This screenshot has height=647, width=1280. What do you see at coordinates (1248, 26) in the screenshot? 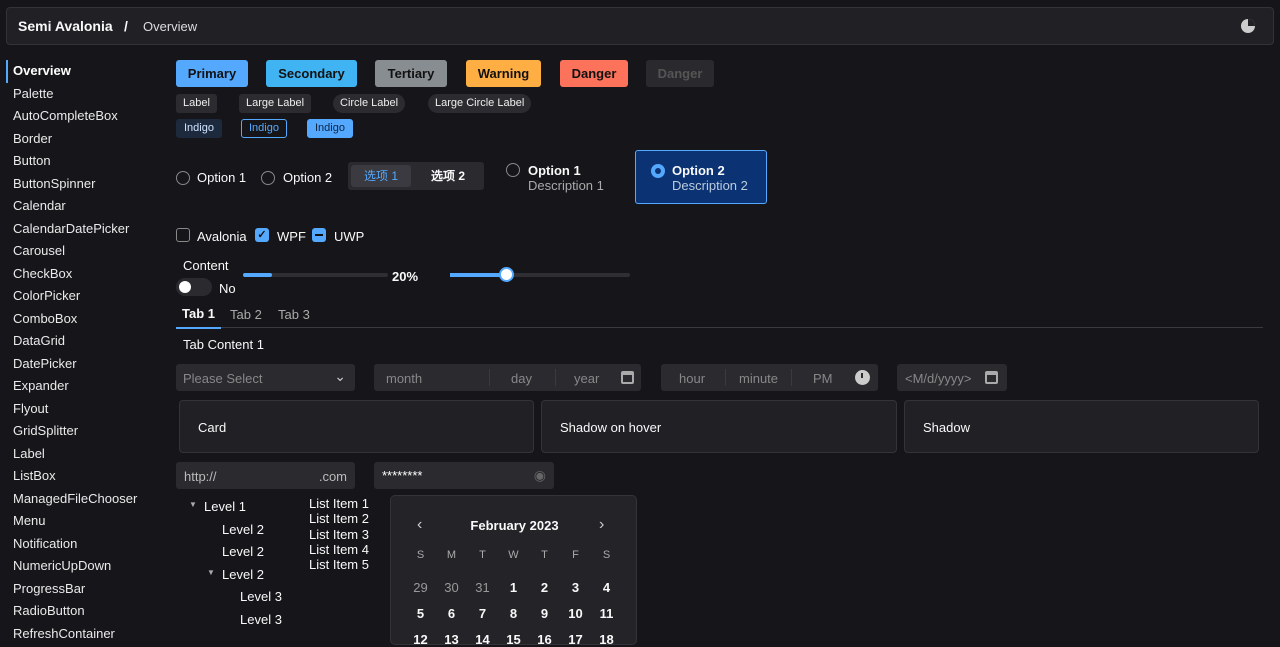
I see `theme-toggle-icon` at bounding box center [1248, 26].